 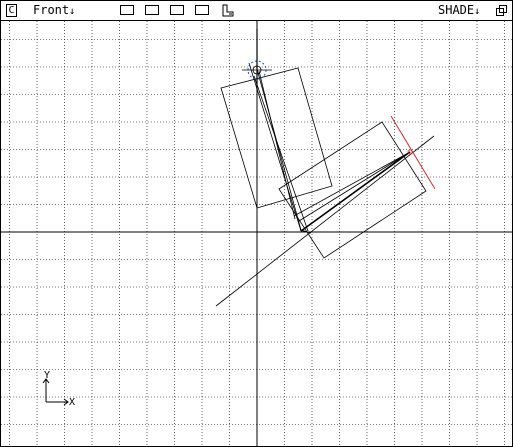 I want to click on shade-menu-label: SHADE, so click(x=456, y=10).